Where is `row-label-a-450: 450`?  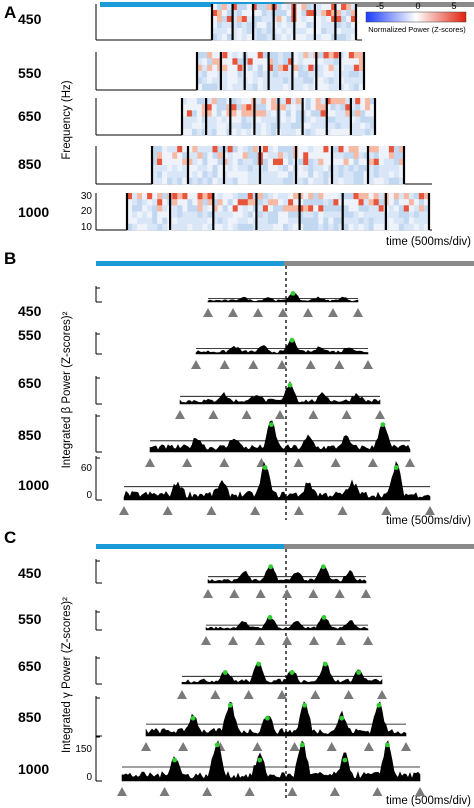
row-label-a-450: 450 is located at coordinates (30, 19).